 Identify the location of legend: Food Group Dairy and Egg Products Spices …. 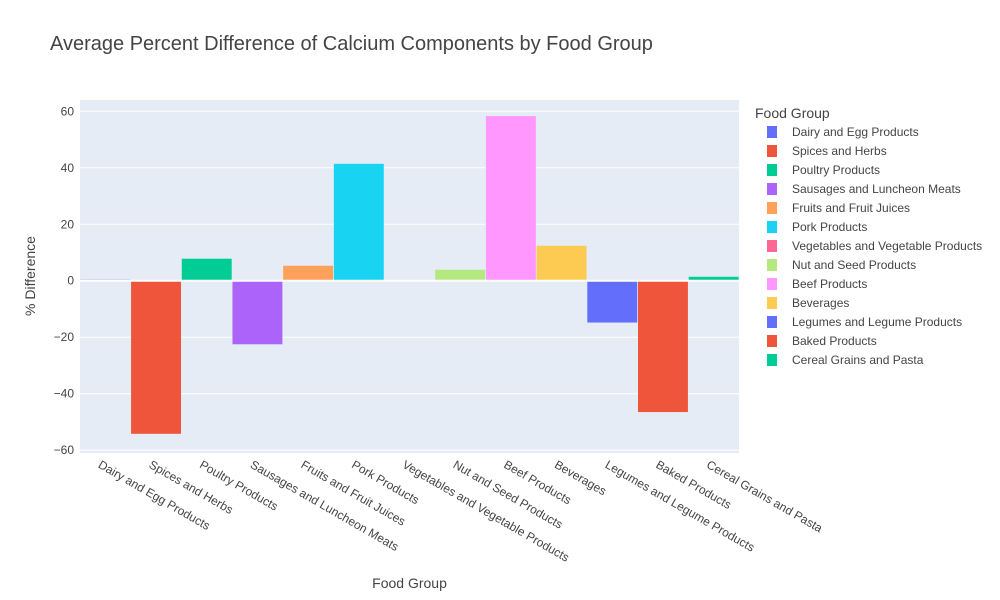
(868, 236).